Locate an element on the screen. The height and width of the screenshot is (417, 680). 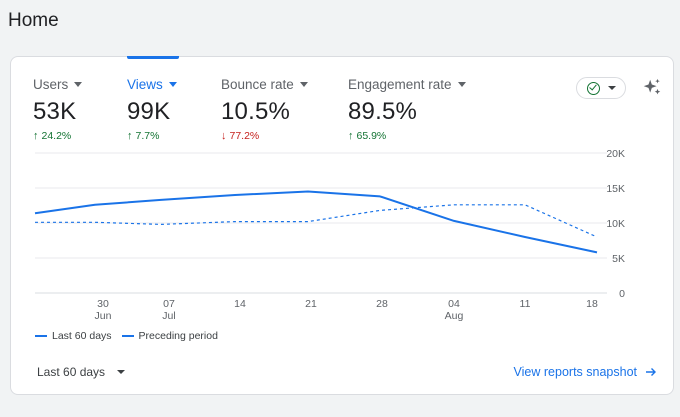
delta-value: 65.9% is located at coordinates (371, 136).